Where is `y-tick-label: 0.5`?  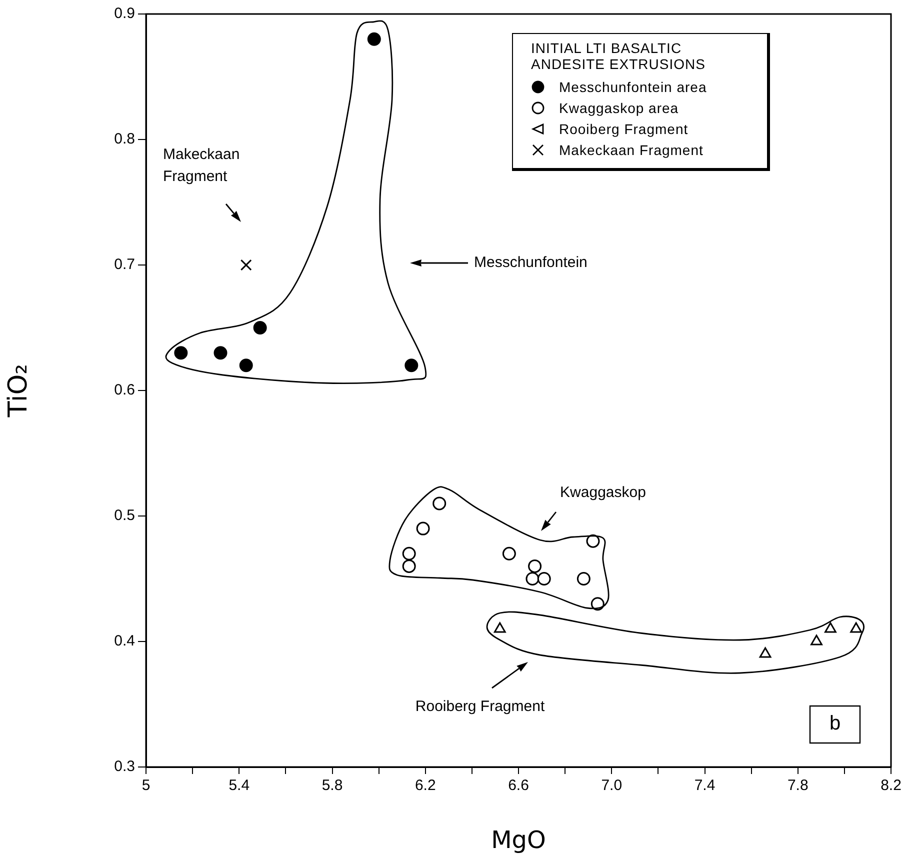
y-tick-label: 0.5 is located at coordinates (124, 515).